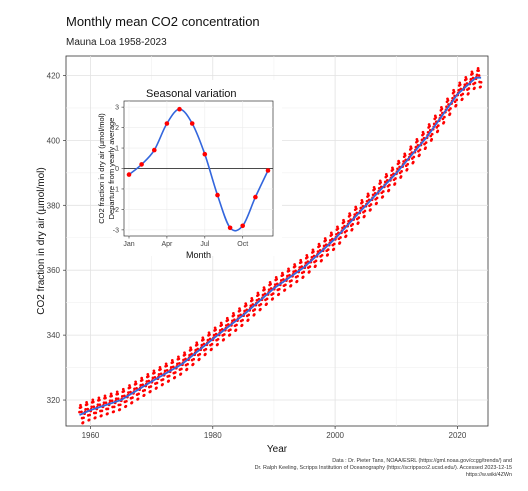  What do you see at coordinates (116, 210) in the screenshot?
I see `inset-y-tick-label: -2` at bounding box center [116, 210].